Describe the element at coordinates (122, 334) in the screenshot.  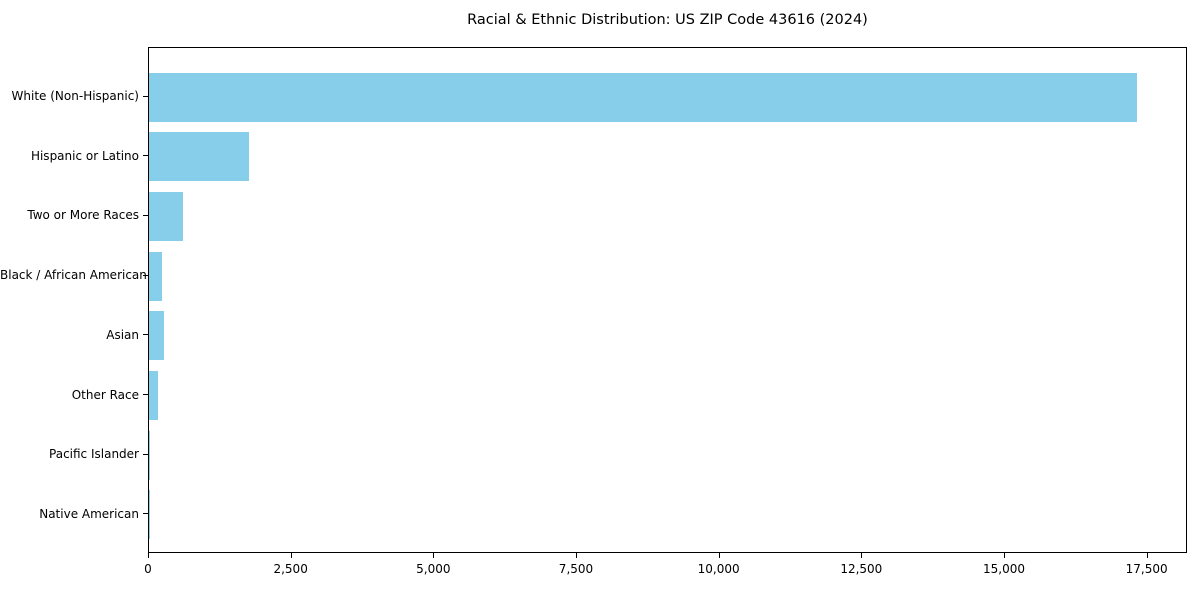
I see `y-tick-label-asian: Asian` at that location.